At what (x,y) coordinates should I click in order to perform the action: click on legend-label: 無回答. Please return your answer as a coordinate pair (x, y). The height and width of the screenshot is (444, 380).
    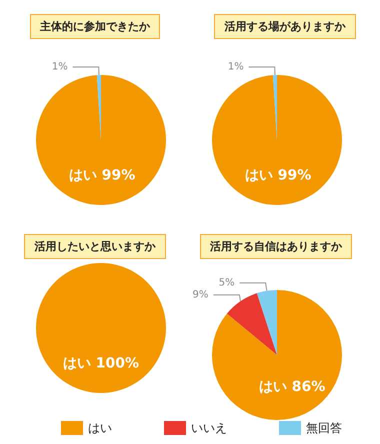
    Looking at the image, I should click on (324, 428).